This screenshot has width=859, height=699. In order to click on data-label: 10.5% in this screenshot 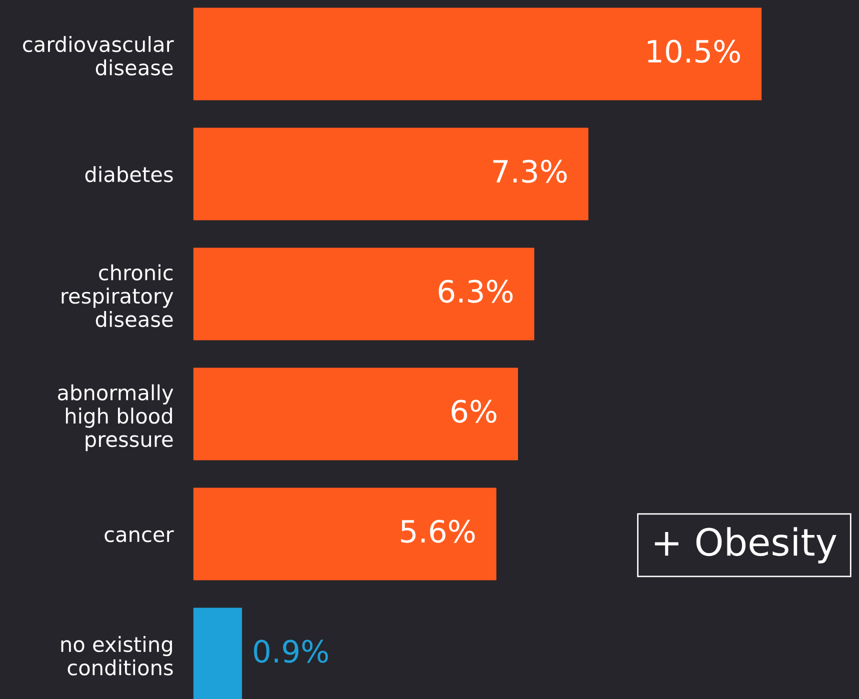, I will do `click(694, 51)`.